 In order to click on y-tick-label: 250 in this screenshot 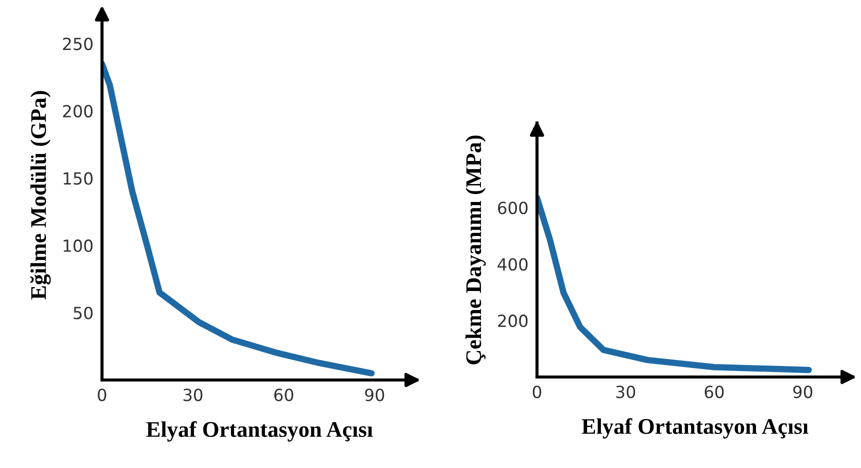, I will do `click(78, 44)`.